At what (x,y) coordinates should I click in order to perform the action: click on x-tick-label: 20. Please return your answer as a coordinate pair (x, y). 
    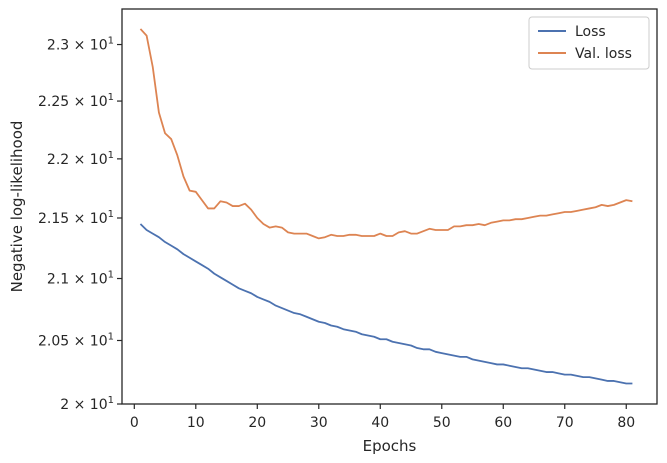
    Looking at the image, I should click on (257, 423).